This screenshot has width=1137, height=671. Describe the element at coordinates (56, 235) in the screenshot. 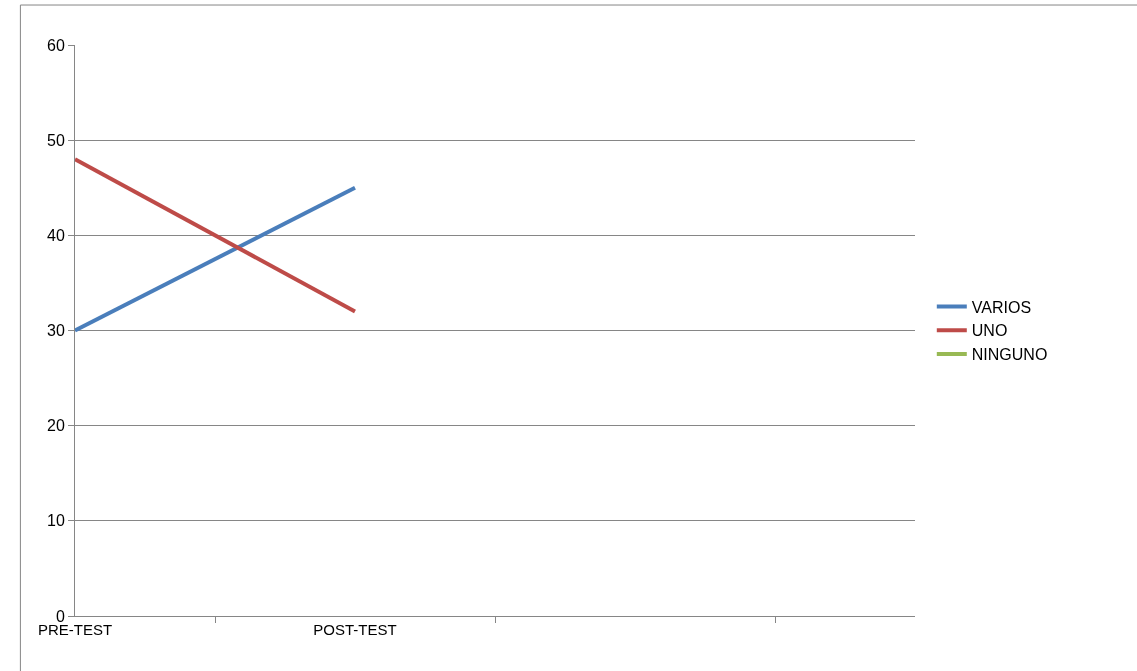

I see `y-tick-label: 40` at that location.